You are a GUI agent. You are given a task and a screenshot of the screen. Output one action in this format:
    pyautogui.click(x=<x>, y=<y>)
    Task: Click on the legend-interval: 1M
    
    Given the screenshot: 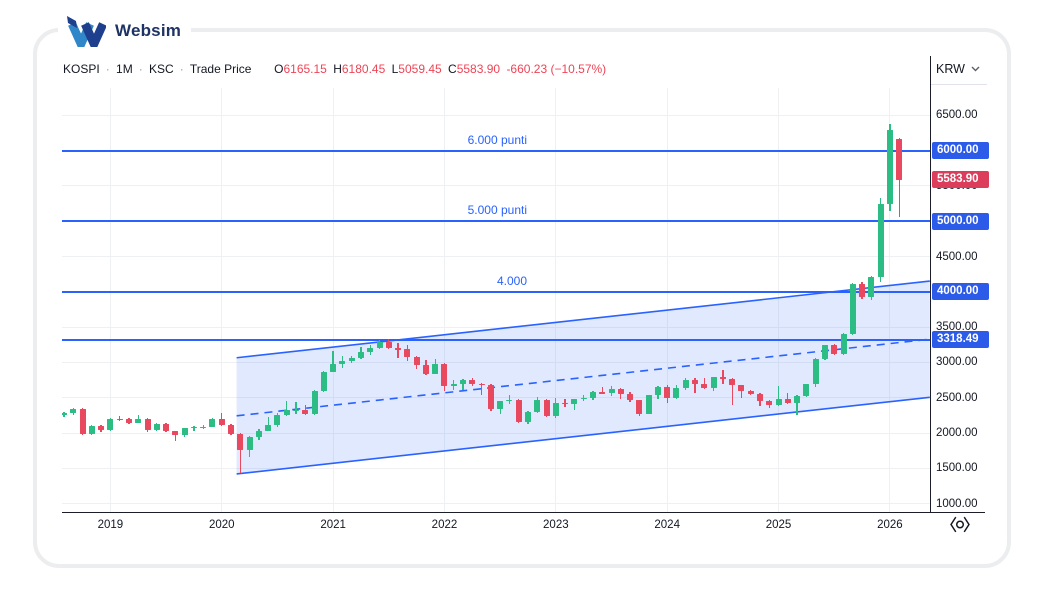 What is the action you would take?
    pyautogui.click(x=124, y=69)
    